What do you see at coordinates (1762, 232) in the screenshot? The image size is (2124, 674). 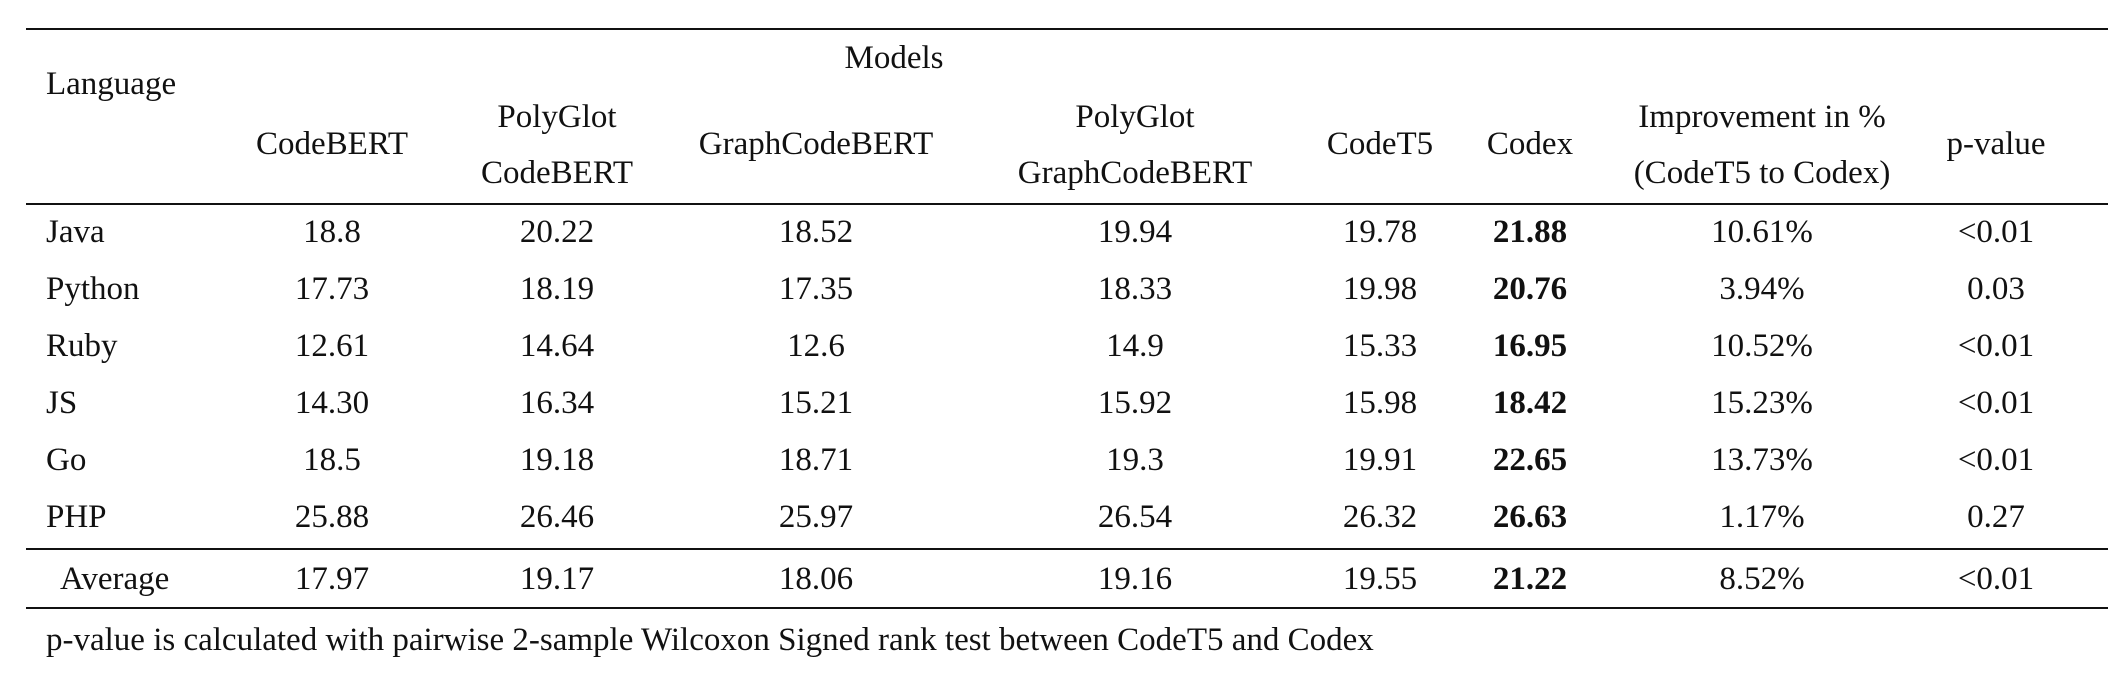 I see `table-row-cell: 10.61%` at bounding box center [1762, 232].